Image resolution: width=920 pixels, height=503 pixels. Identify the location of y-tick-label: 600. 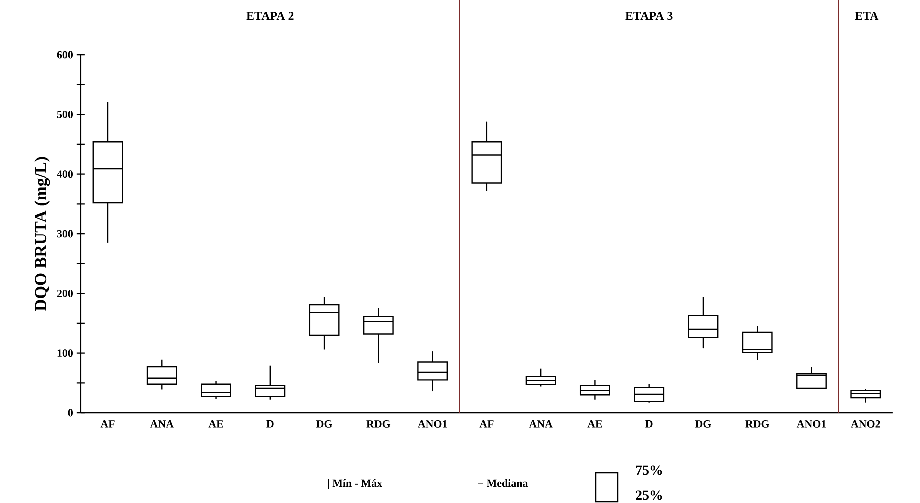
(65, 55).